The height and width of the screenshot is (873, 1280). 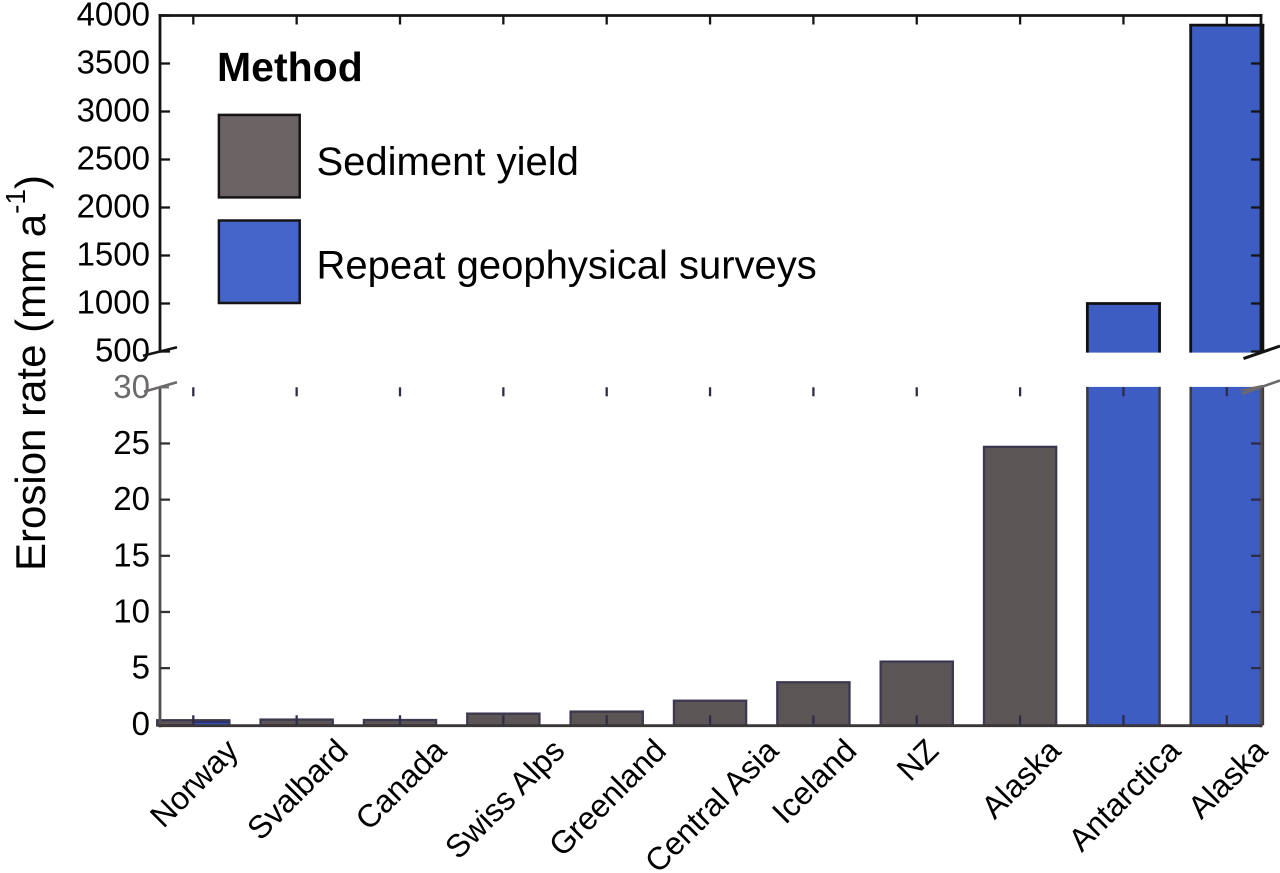 What do you see at coordinates (297, 789) in the screenshot?
I see `svg-text: Svalbard` at bounding box center [297, 789].